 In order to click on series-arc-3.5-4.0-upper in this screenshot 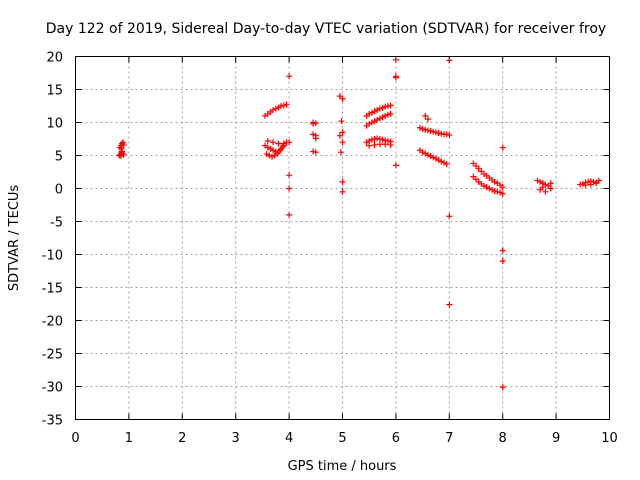, I will do `click(276, 110)`.